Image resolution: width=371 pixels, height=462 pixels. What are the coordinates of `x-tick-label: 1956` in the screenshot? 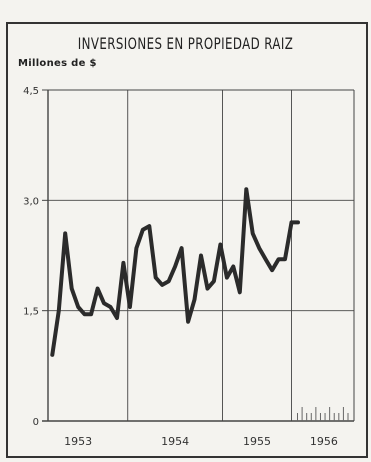 It's located at (324, 441).